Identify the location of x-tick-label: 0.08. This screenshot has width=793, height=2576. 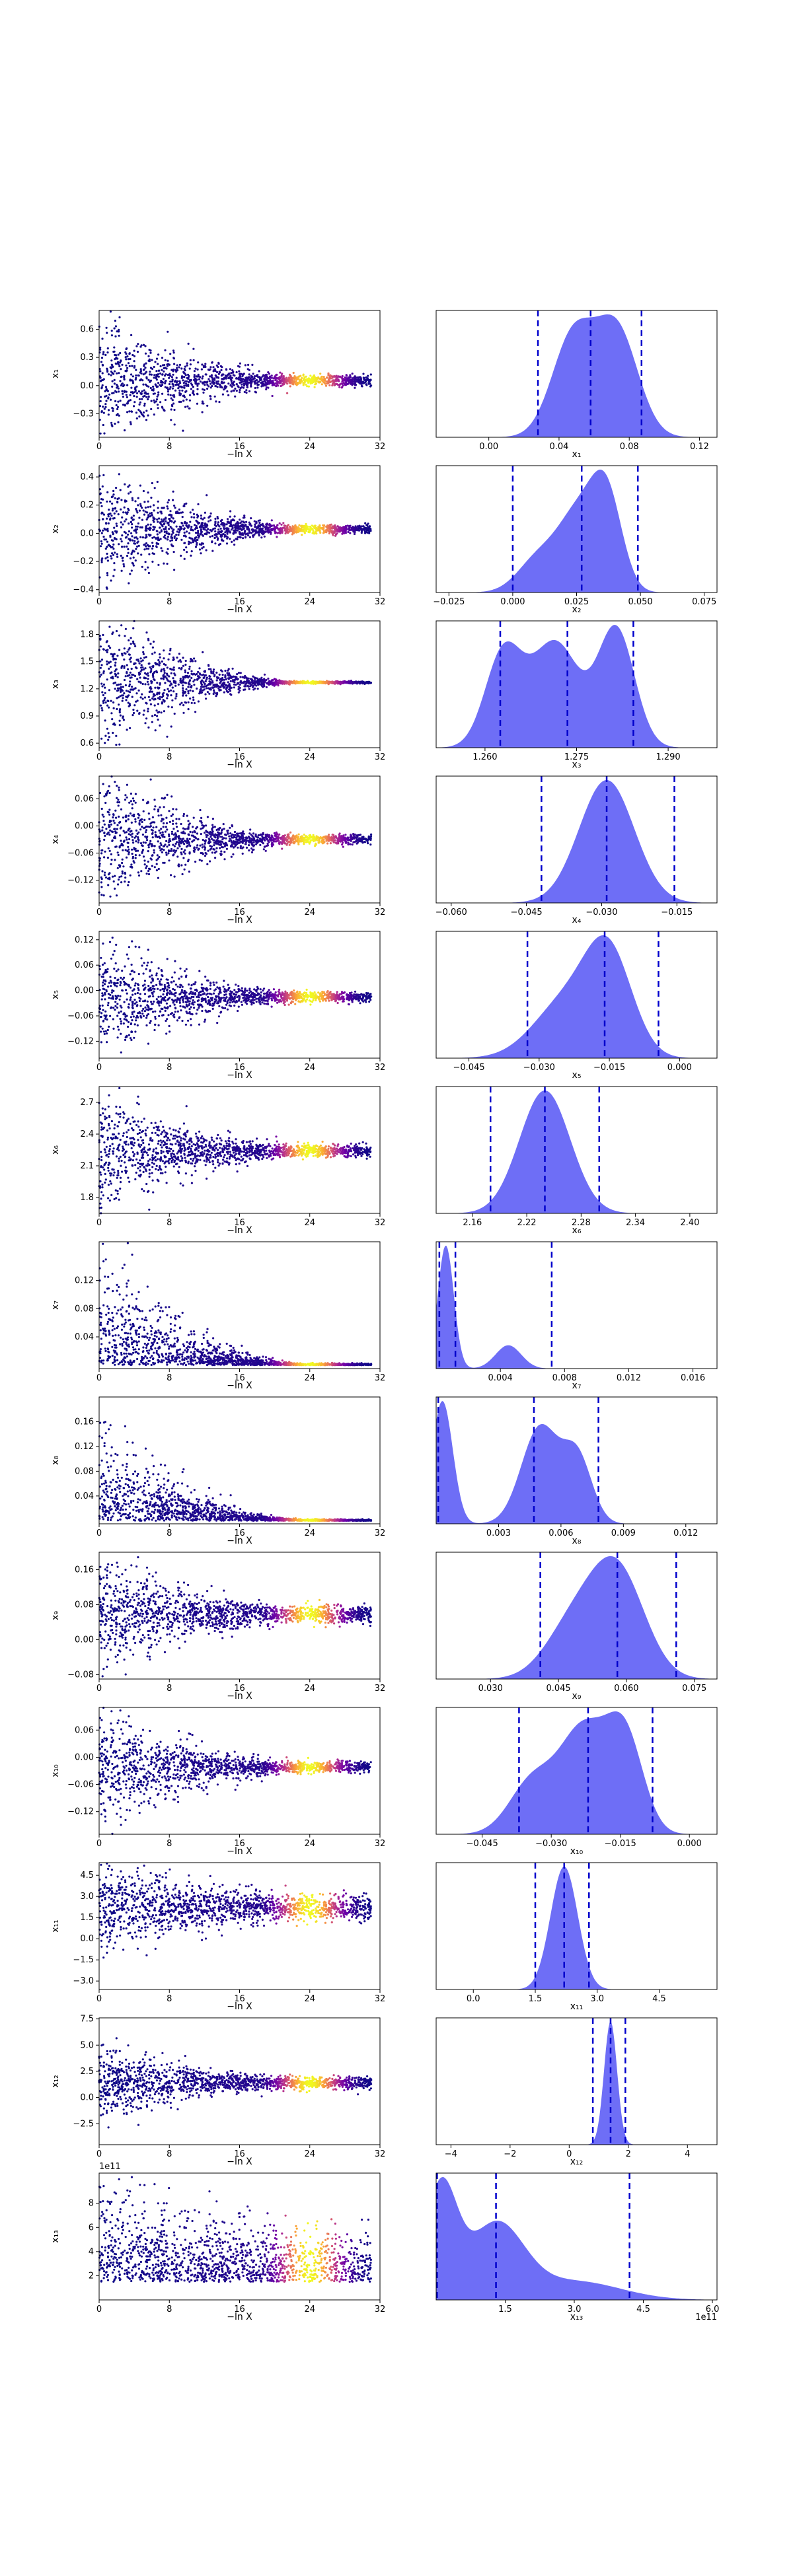
(630, 447).